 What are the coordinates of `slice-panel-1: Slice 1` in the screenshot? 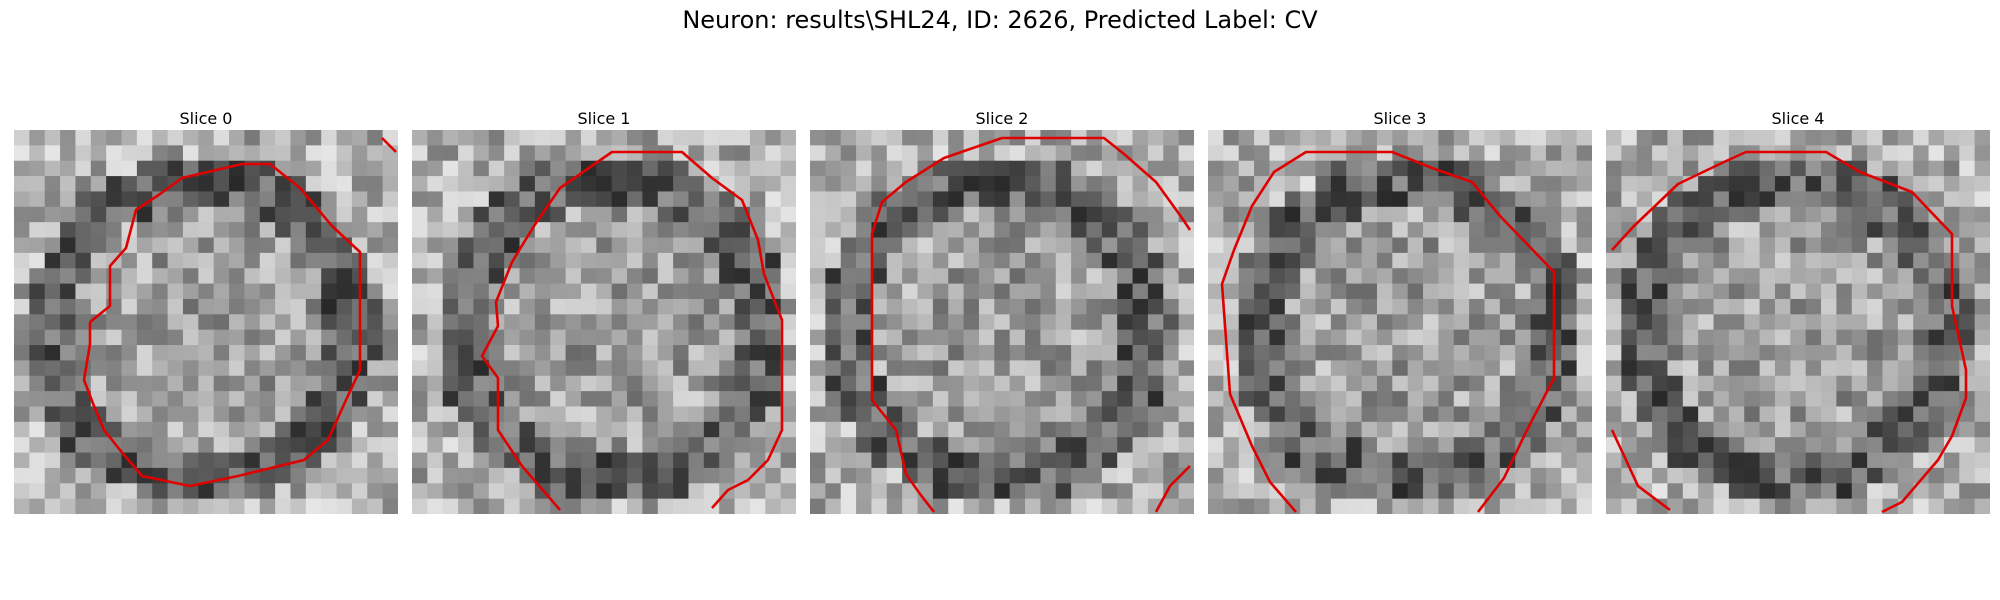 It's located at (604, 311).